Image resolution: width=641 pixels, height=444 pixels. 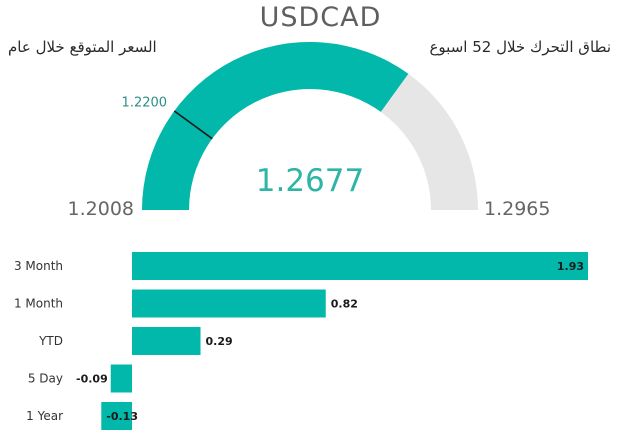 What do you see at coordinates (229, 303) in the screenshot?
I see `bar-1-month` at bounding box center [229, 303].